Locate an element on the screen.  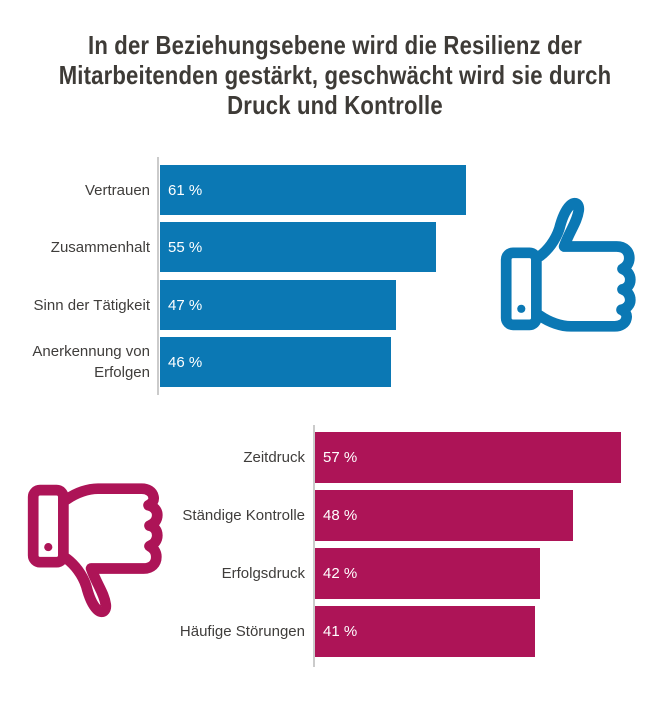
bar: 48 % is located at coordinates (444, 515).